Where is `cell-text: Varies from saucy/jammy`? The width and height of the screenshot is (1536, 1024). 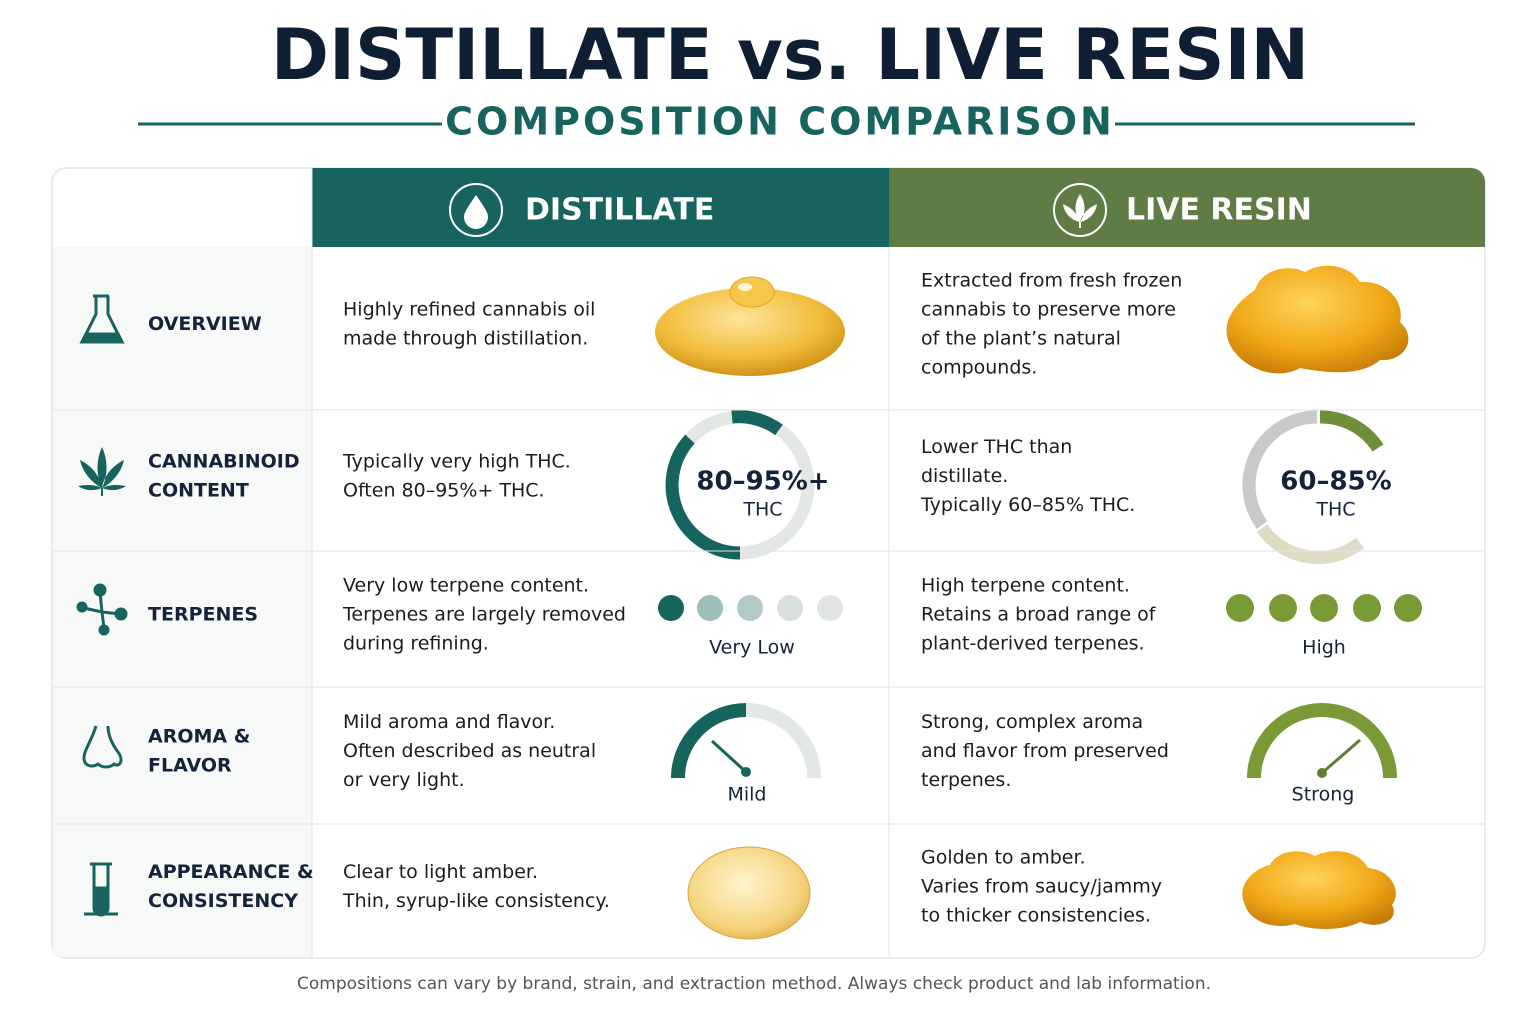
cell-text: Varies from saucy/jammy is located at coordinates (1041, 887).